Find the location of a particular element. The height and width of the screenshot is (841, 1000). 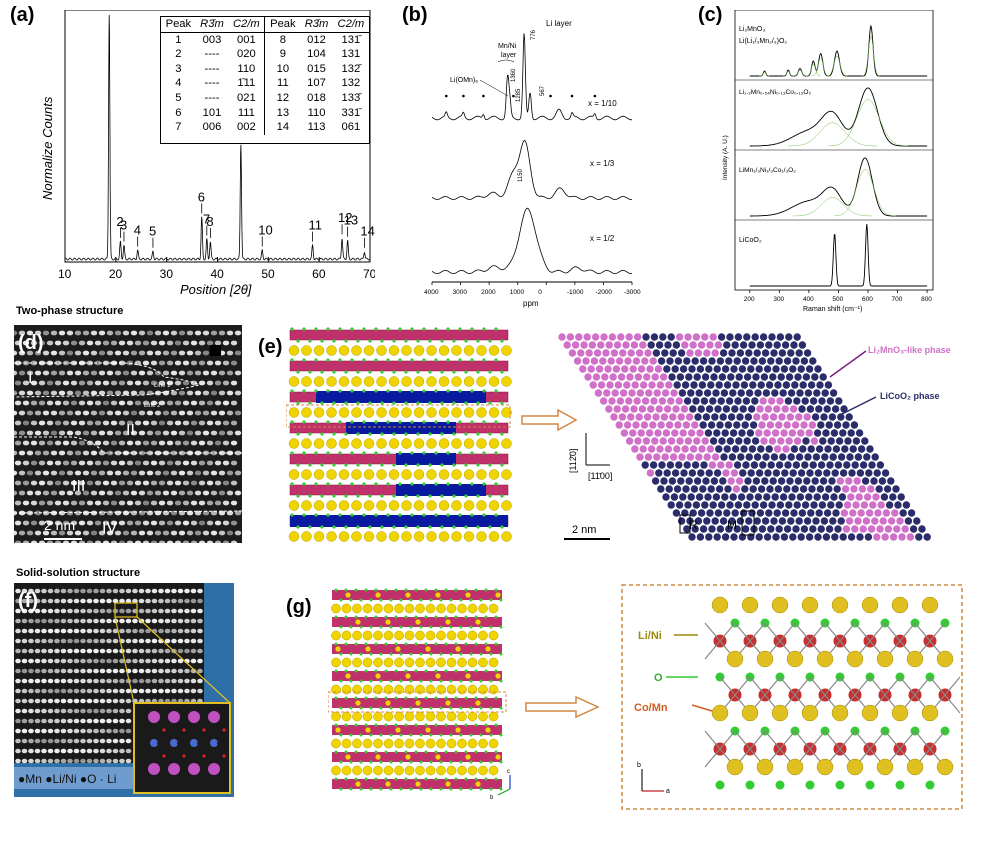

table-cell: 110 is located at coordinates (316, 112).